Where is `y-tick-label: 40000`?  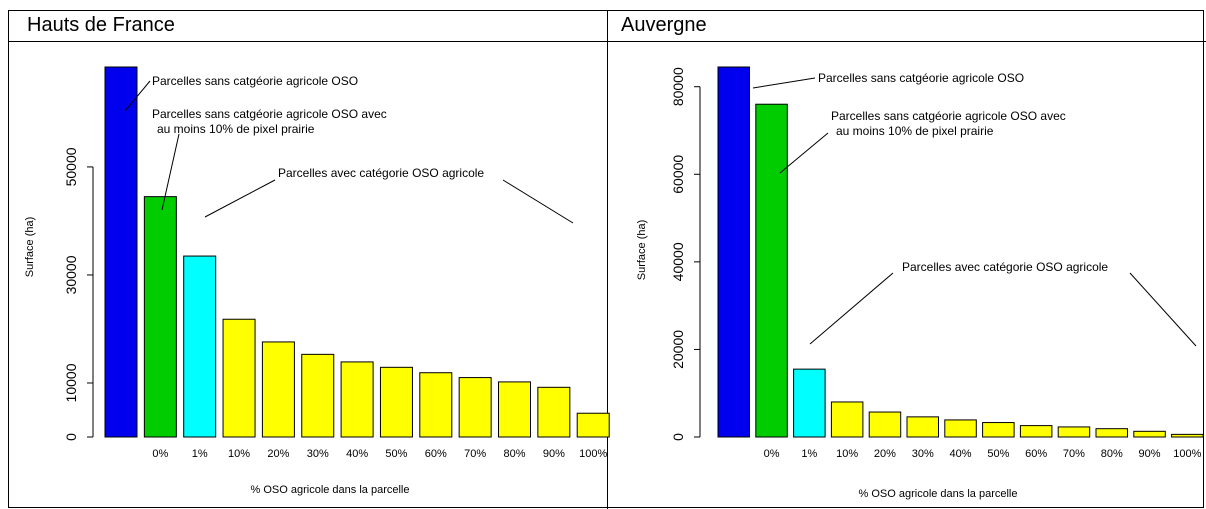 y-tick-label: 40000 is located at coordinates (678, 261).